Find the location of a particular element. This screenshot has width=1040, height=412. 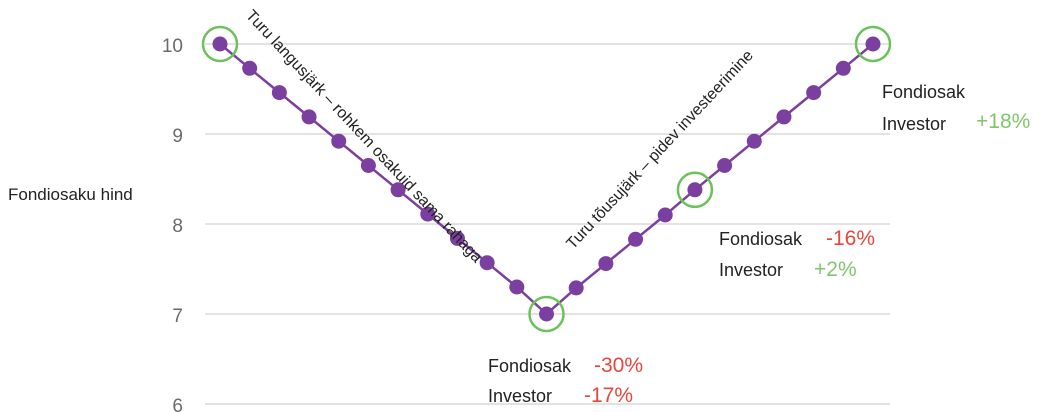

annotation-bottom: Fondiosak -30% Investor -17% is located at coordinates (565, 380).